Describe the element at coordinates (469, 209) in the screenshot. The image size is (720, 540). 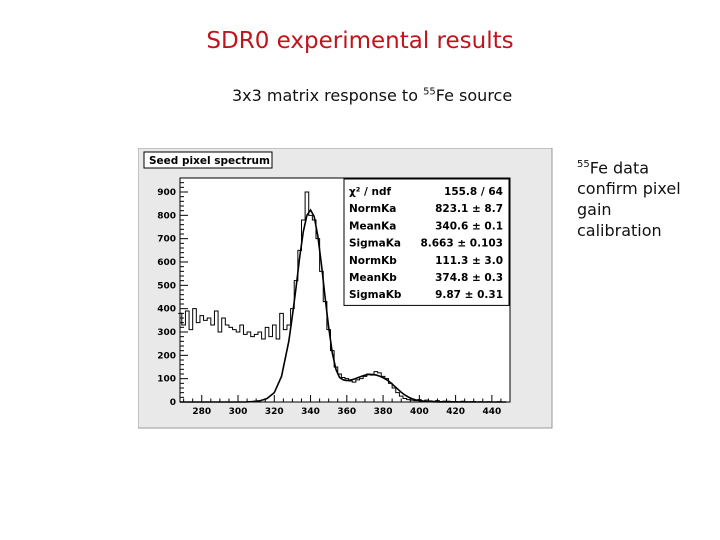
I see `stats-value: 823.1 ± 8.7` at that location.